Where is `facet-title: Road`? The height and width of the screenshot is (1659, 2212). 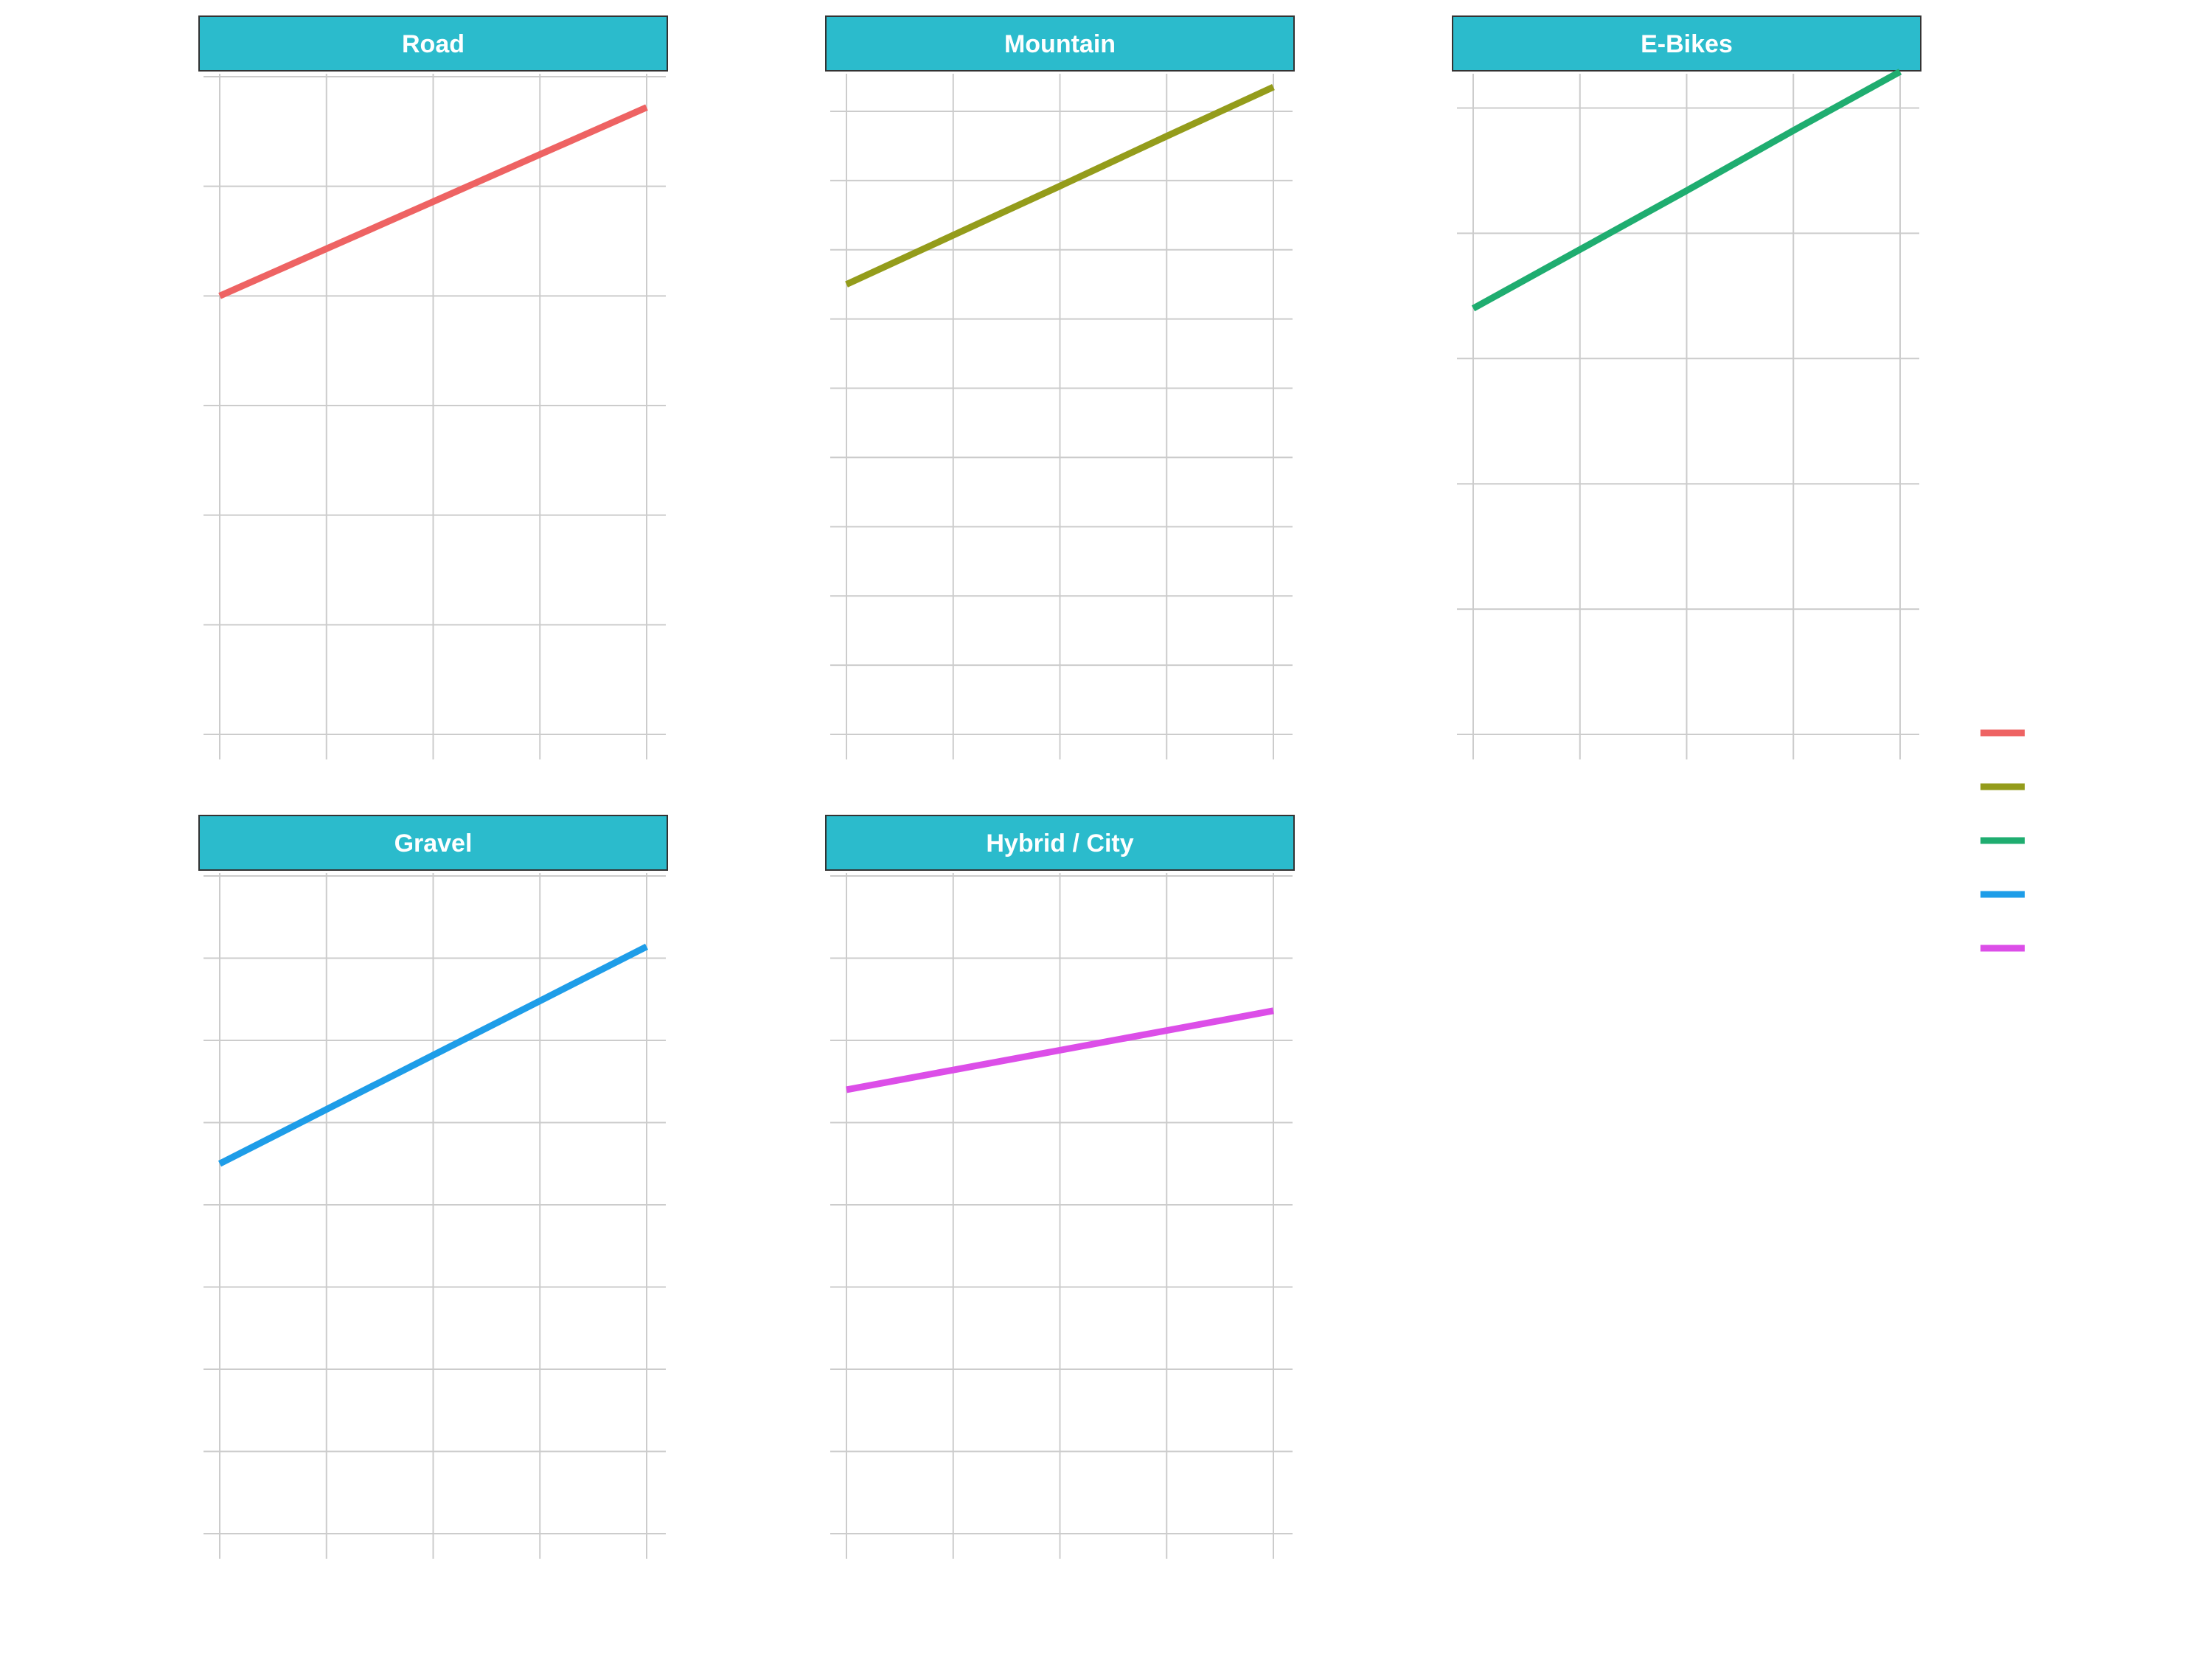
facet-title: Road is located at coordinates (433, 44).